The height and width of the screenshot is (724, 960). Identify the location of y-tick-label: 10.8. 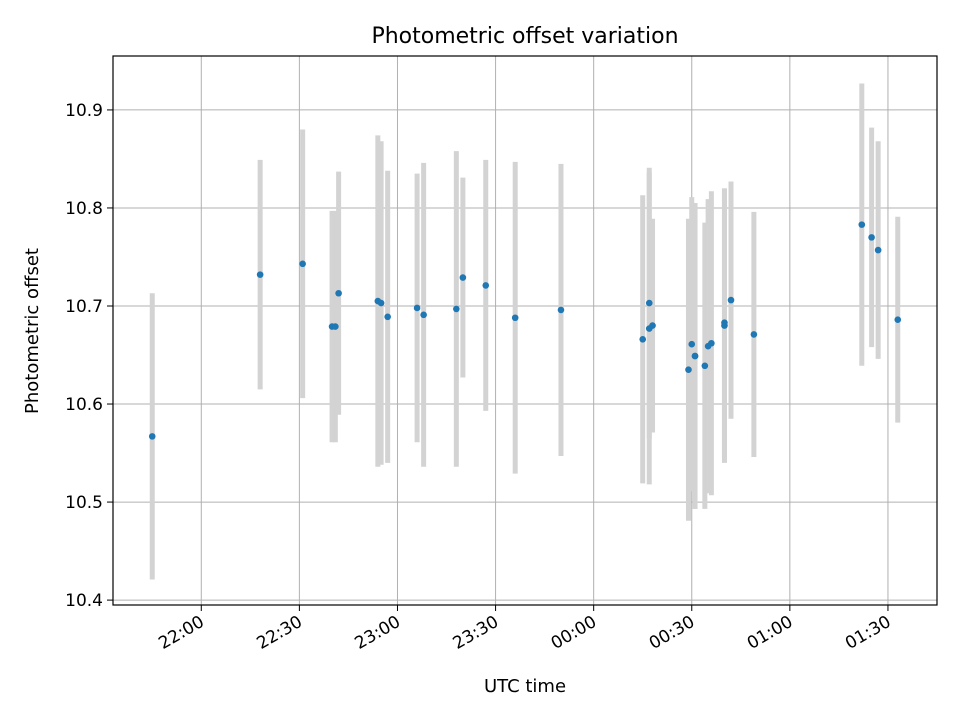
(84, 209).